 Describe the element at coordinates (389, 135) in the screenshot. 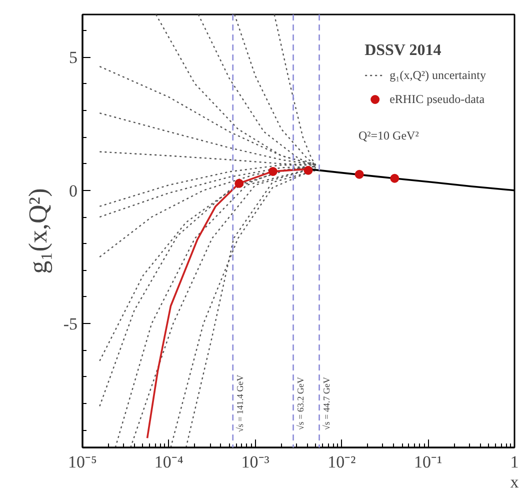

I see `annotation: Q²=10 GeV²` at that location.